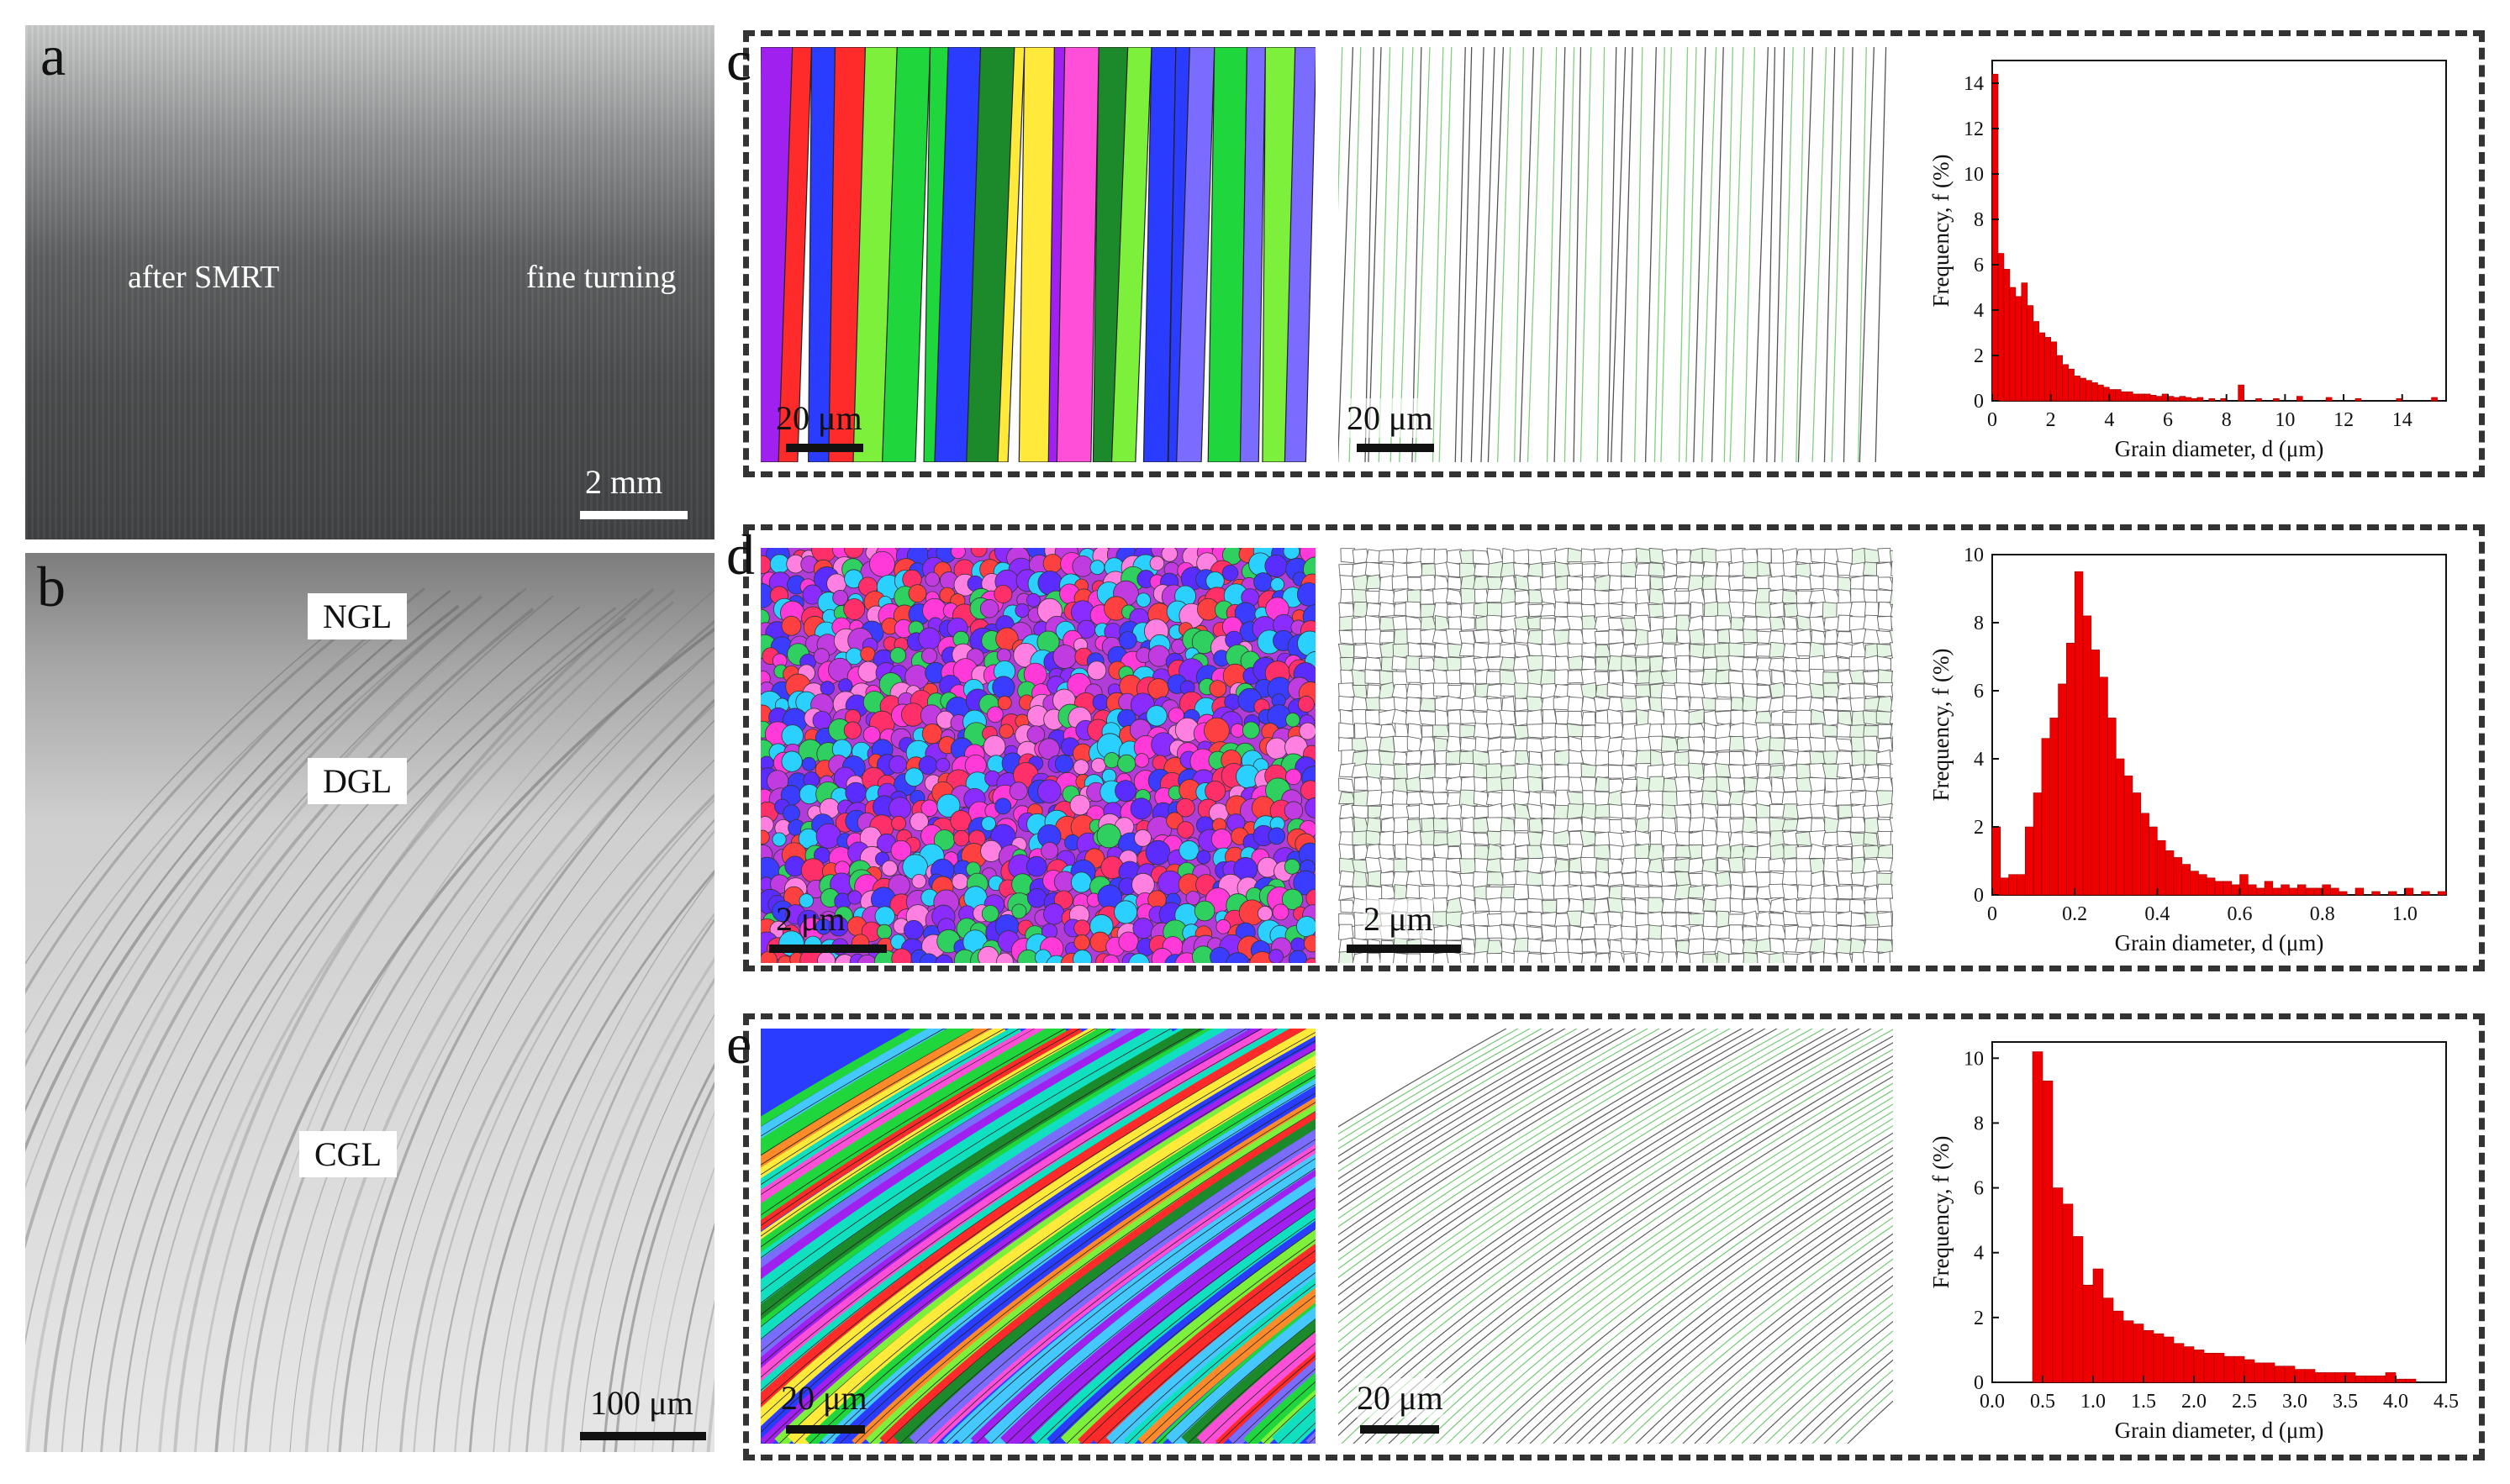  What do you see at coordinates (2051, 420) in the screenshot?
I see `x-tick-label: 2` at bounding box center [2051, 420].